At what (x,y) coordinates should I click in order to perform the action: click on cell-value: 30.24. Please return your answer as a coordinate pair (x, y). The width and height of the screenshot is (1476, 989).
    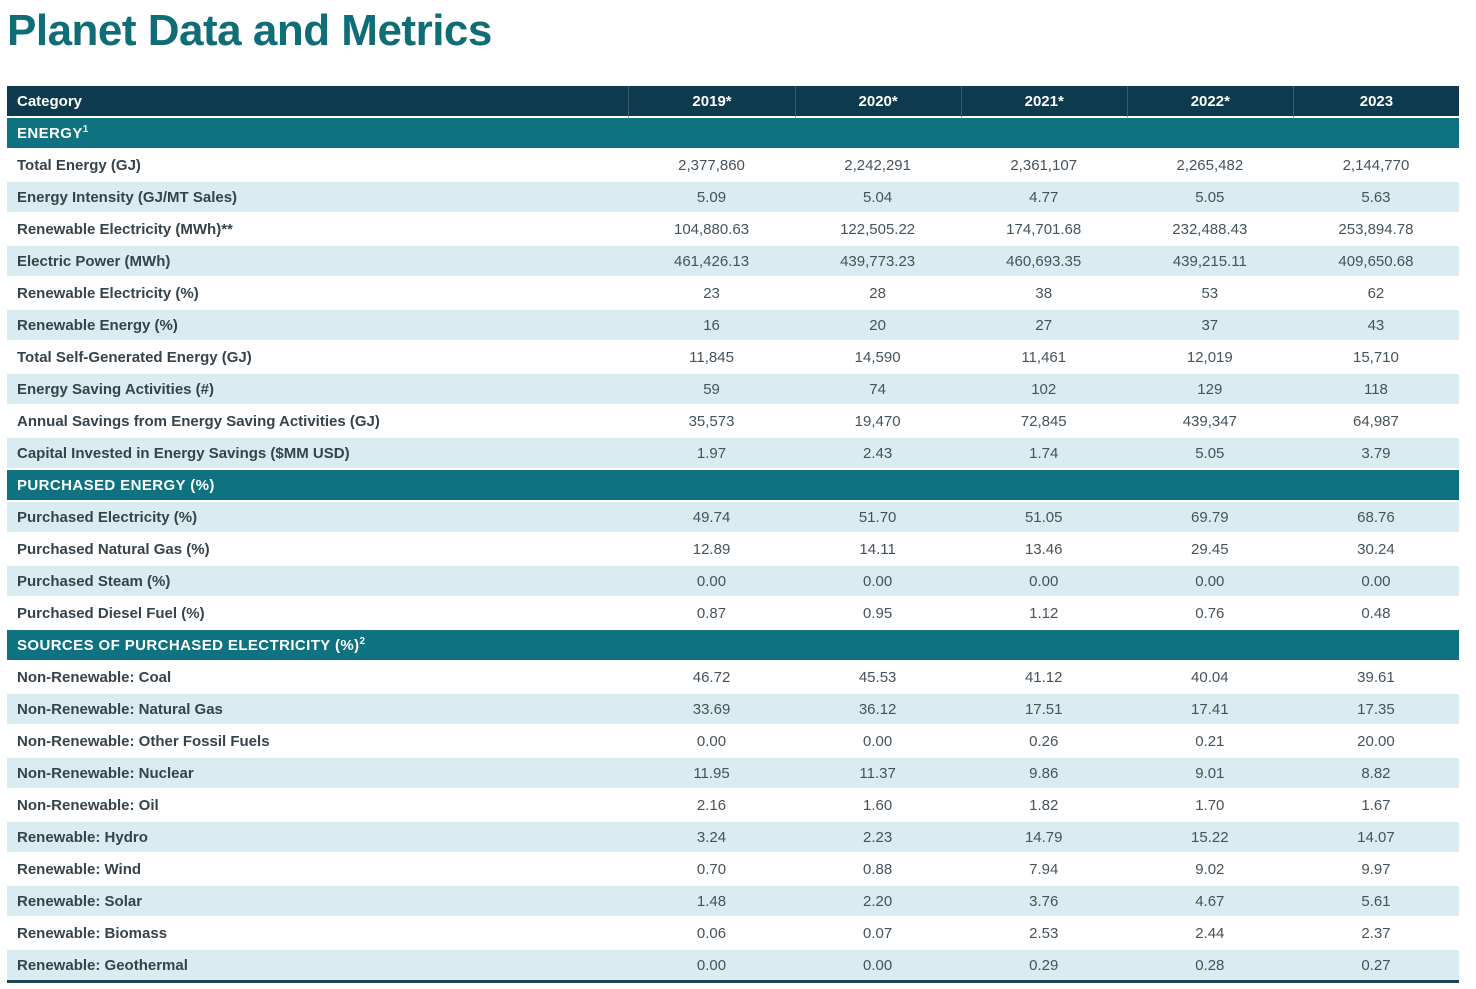
    Looking at the image, I should click on (1375, 550).